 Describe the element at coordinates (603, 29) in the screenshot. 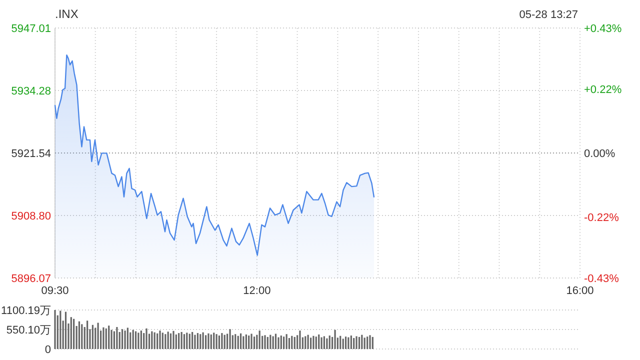

I see `y2-tick-label: +0.43%` at that location.